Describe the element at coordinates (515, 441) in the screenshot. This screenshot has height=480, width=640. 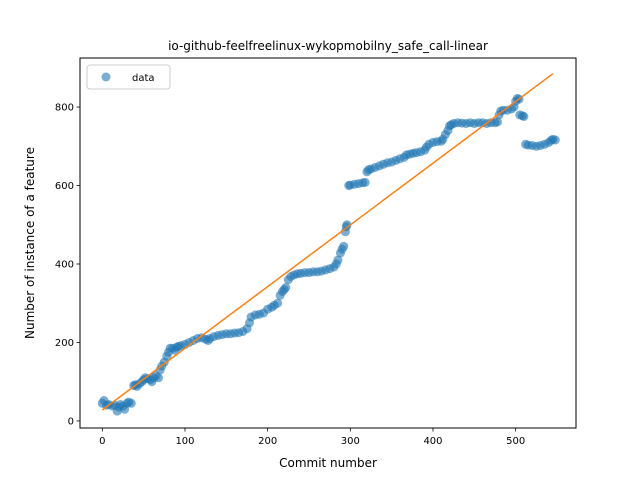
I see `x-tick-label: 500` at that location.